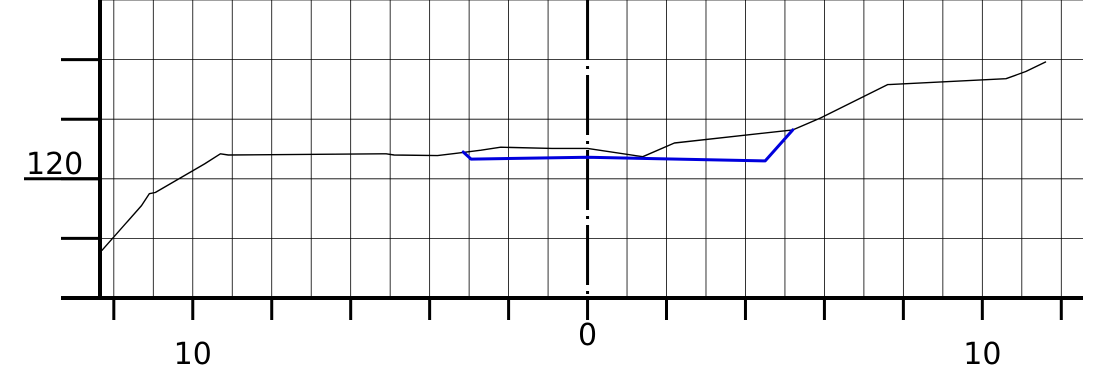 The image size is (1107, 370). Describe the element at coordinates (54, 164) in the screenshot. I see `y-tick-label: 120` at that location.